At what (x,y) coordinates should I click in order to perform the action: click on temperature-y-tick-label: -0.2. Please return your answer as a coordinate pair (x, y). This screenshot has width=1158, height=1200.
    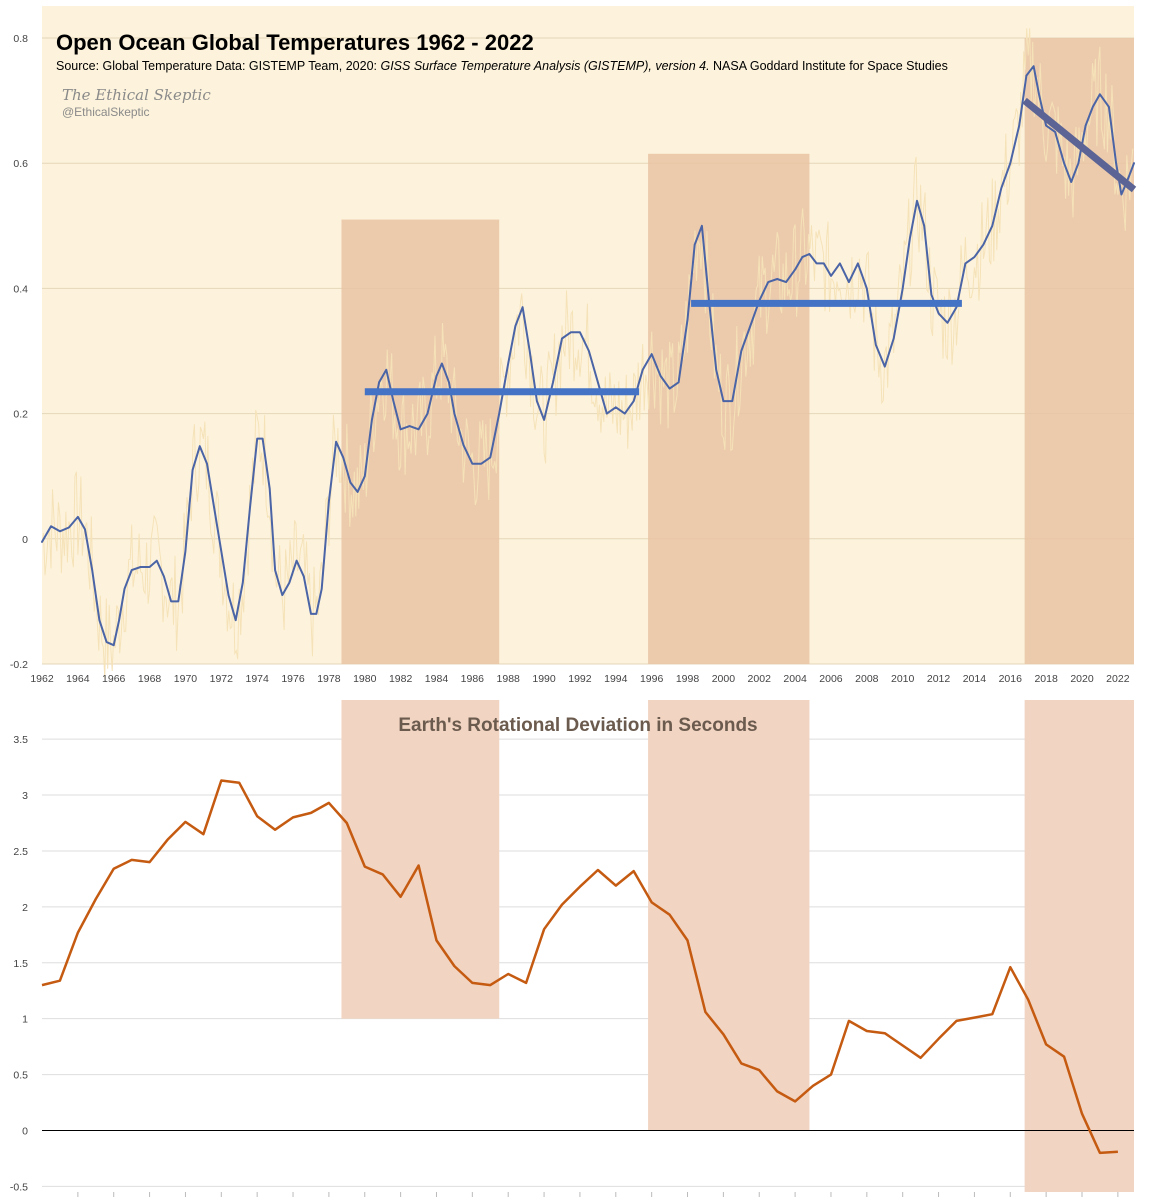
    Looking at the image, I should click on (19, 665).